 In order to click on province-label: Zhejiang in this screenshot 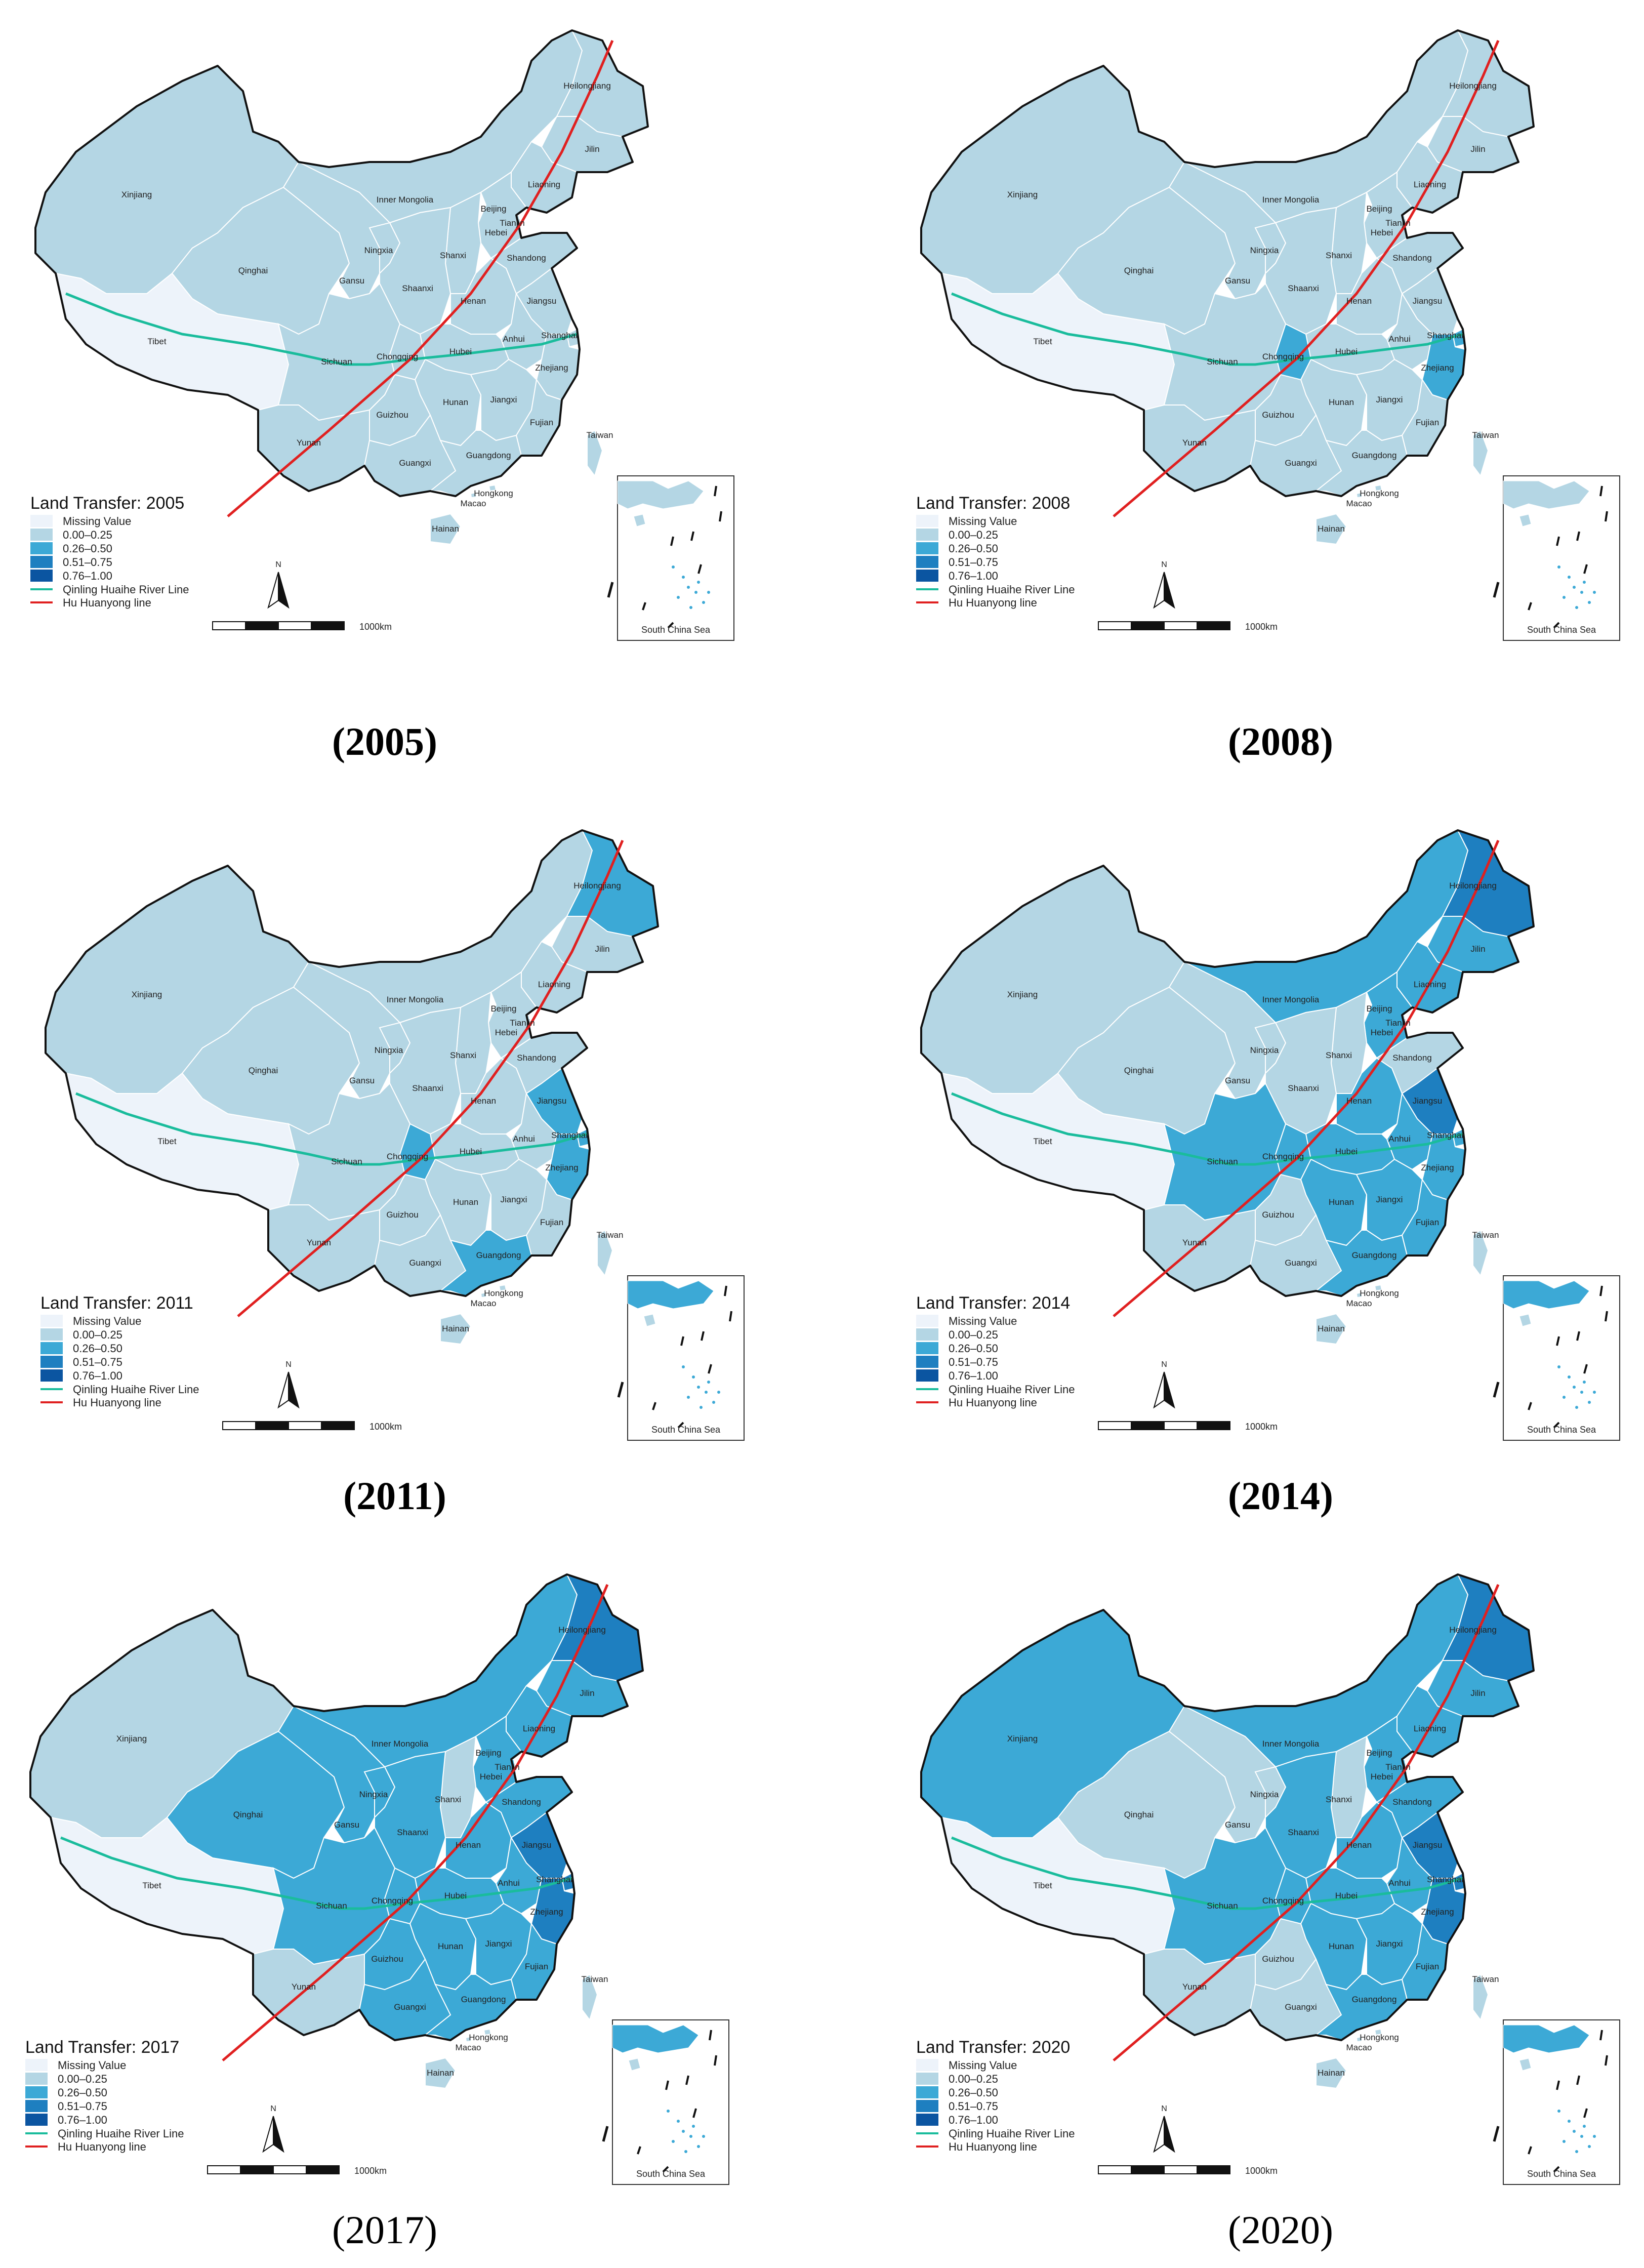, I will do `click(1438, 1167)`.